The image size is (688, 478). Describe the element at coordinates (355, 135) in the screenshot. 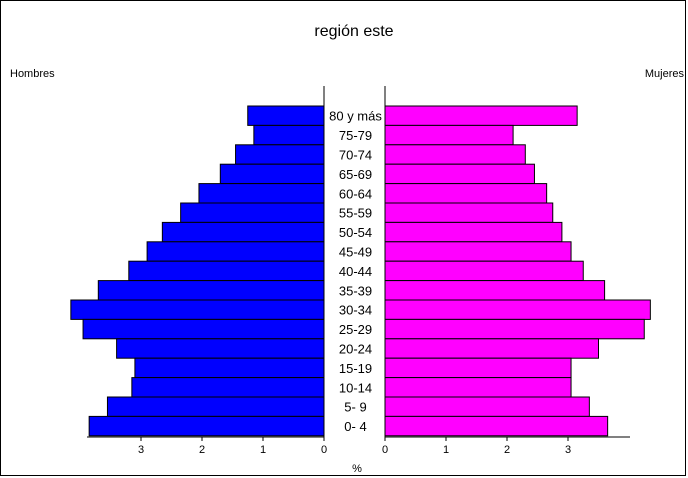

I see `age-label-1: 75-79` at that location.